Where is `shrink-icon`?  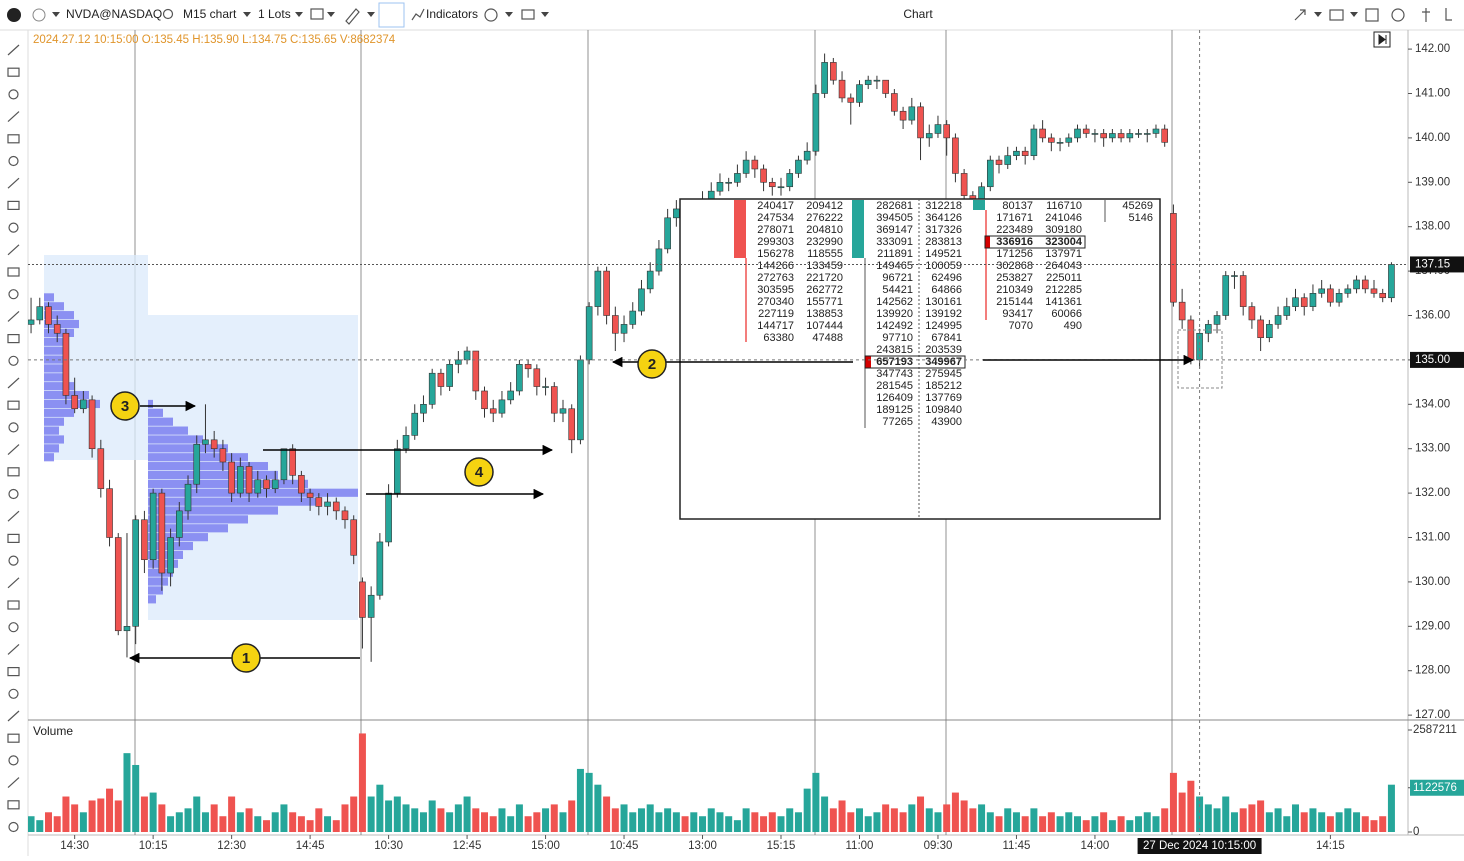 shrink-icon is located at coordinates (1300, 15).